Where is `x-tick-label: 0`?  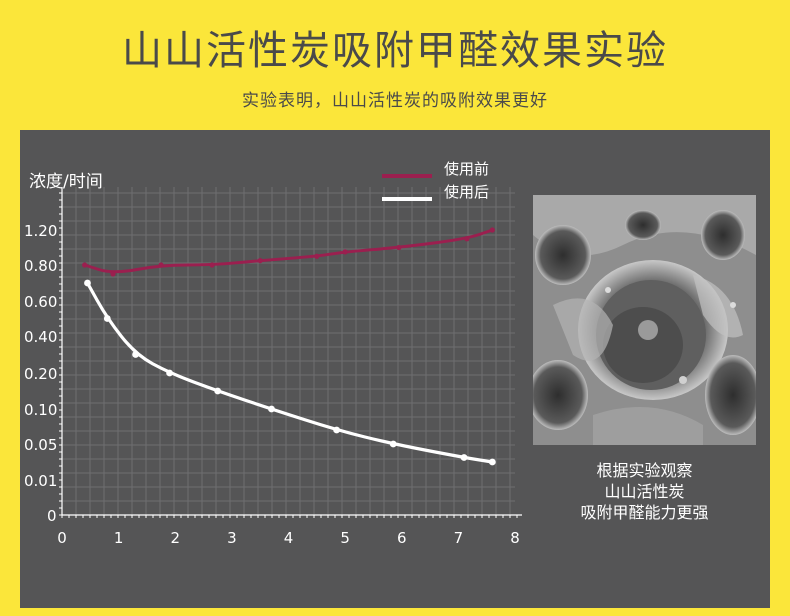
x-tick-label: 0 is located at coordinates (62, 538).